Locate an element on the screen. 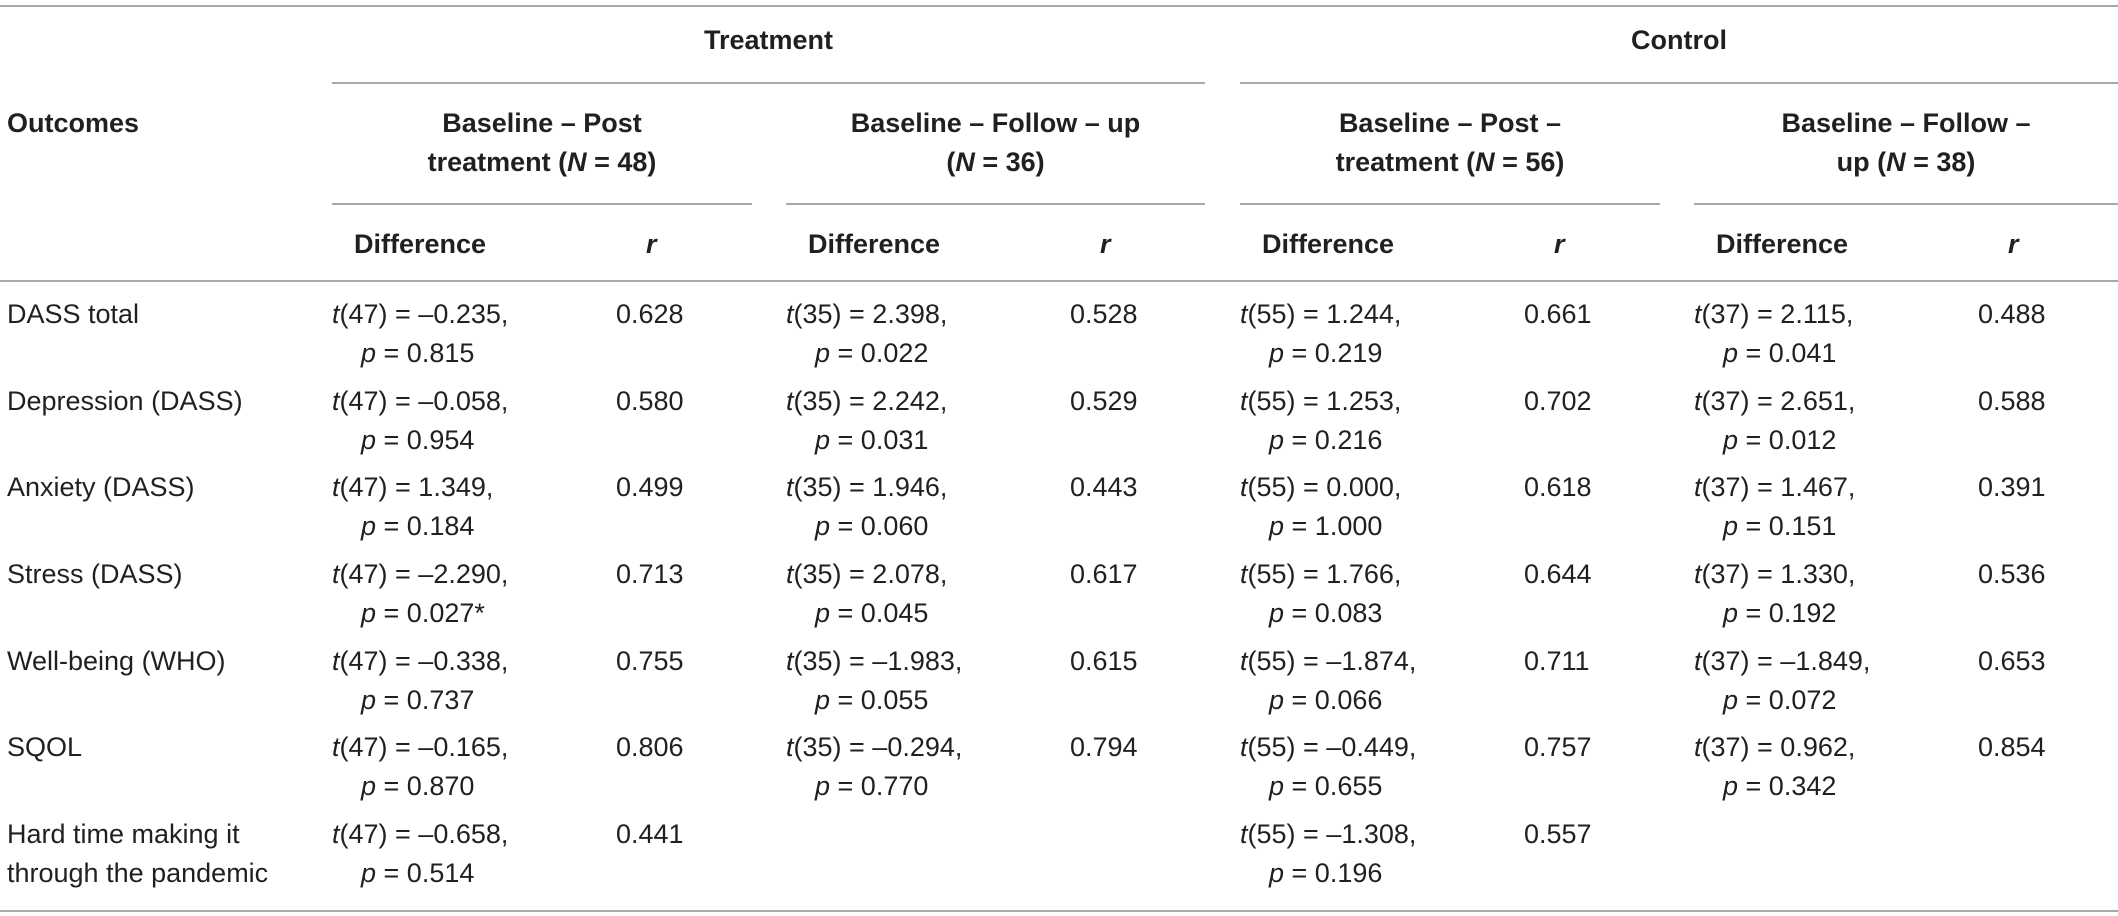 This screenshot has height=916, width=2118. difference-cell: t(55) = –1.874, p = 0.066 is located at coordinates (1328, 681).